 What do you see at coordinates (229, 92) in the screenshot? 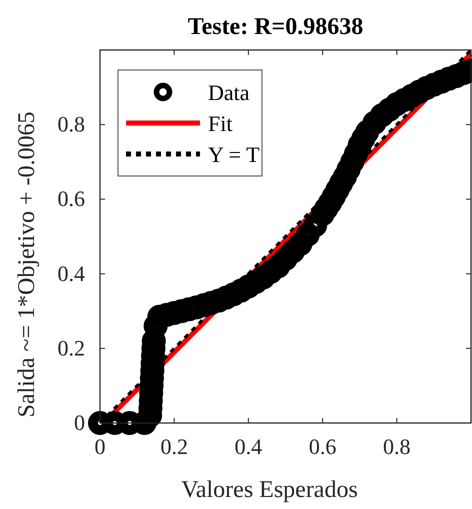
I see `legend-label: Data` at bounding box center [229, 92].